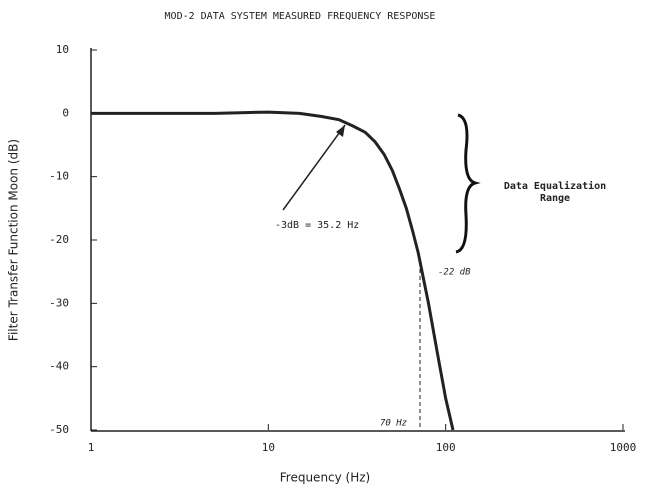 The image size is (650, 493). I want to click on y-tick-label: -10, so click(59, 176).